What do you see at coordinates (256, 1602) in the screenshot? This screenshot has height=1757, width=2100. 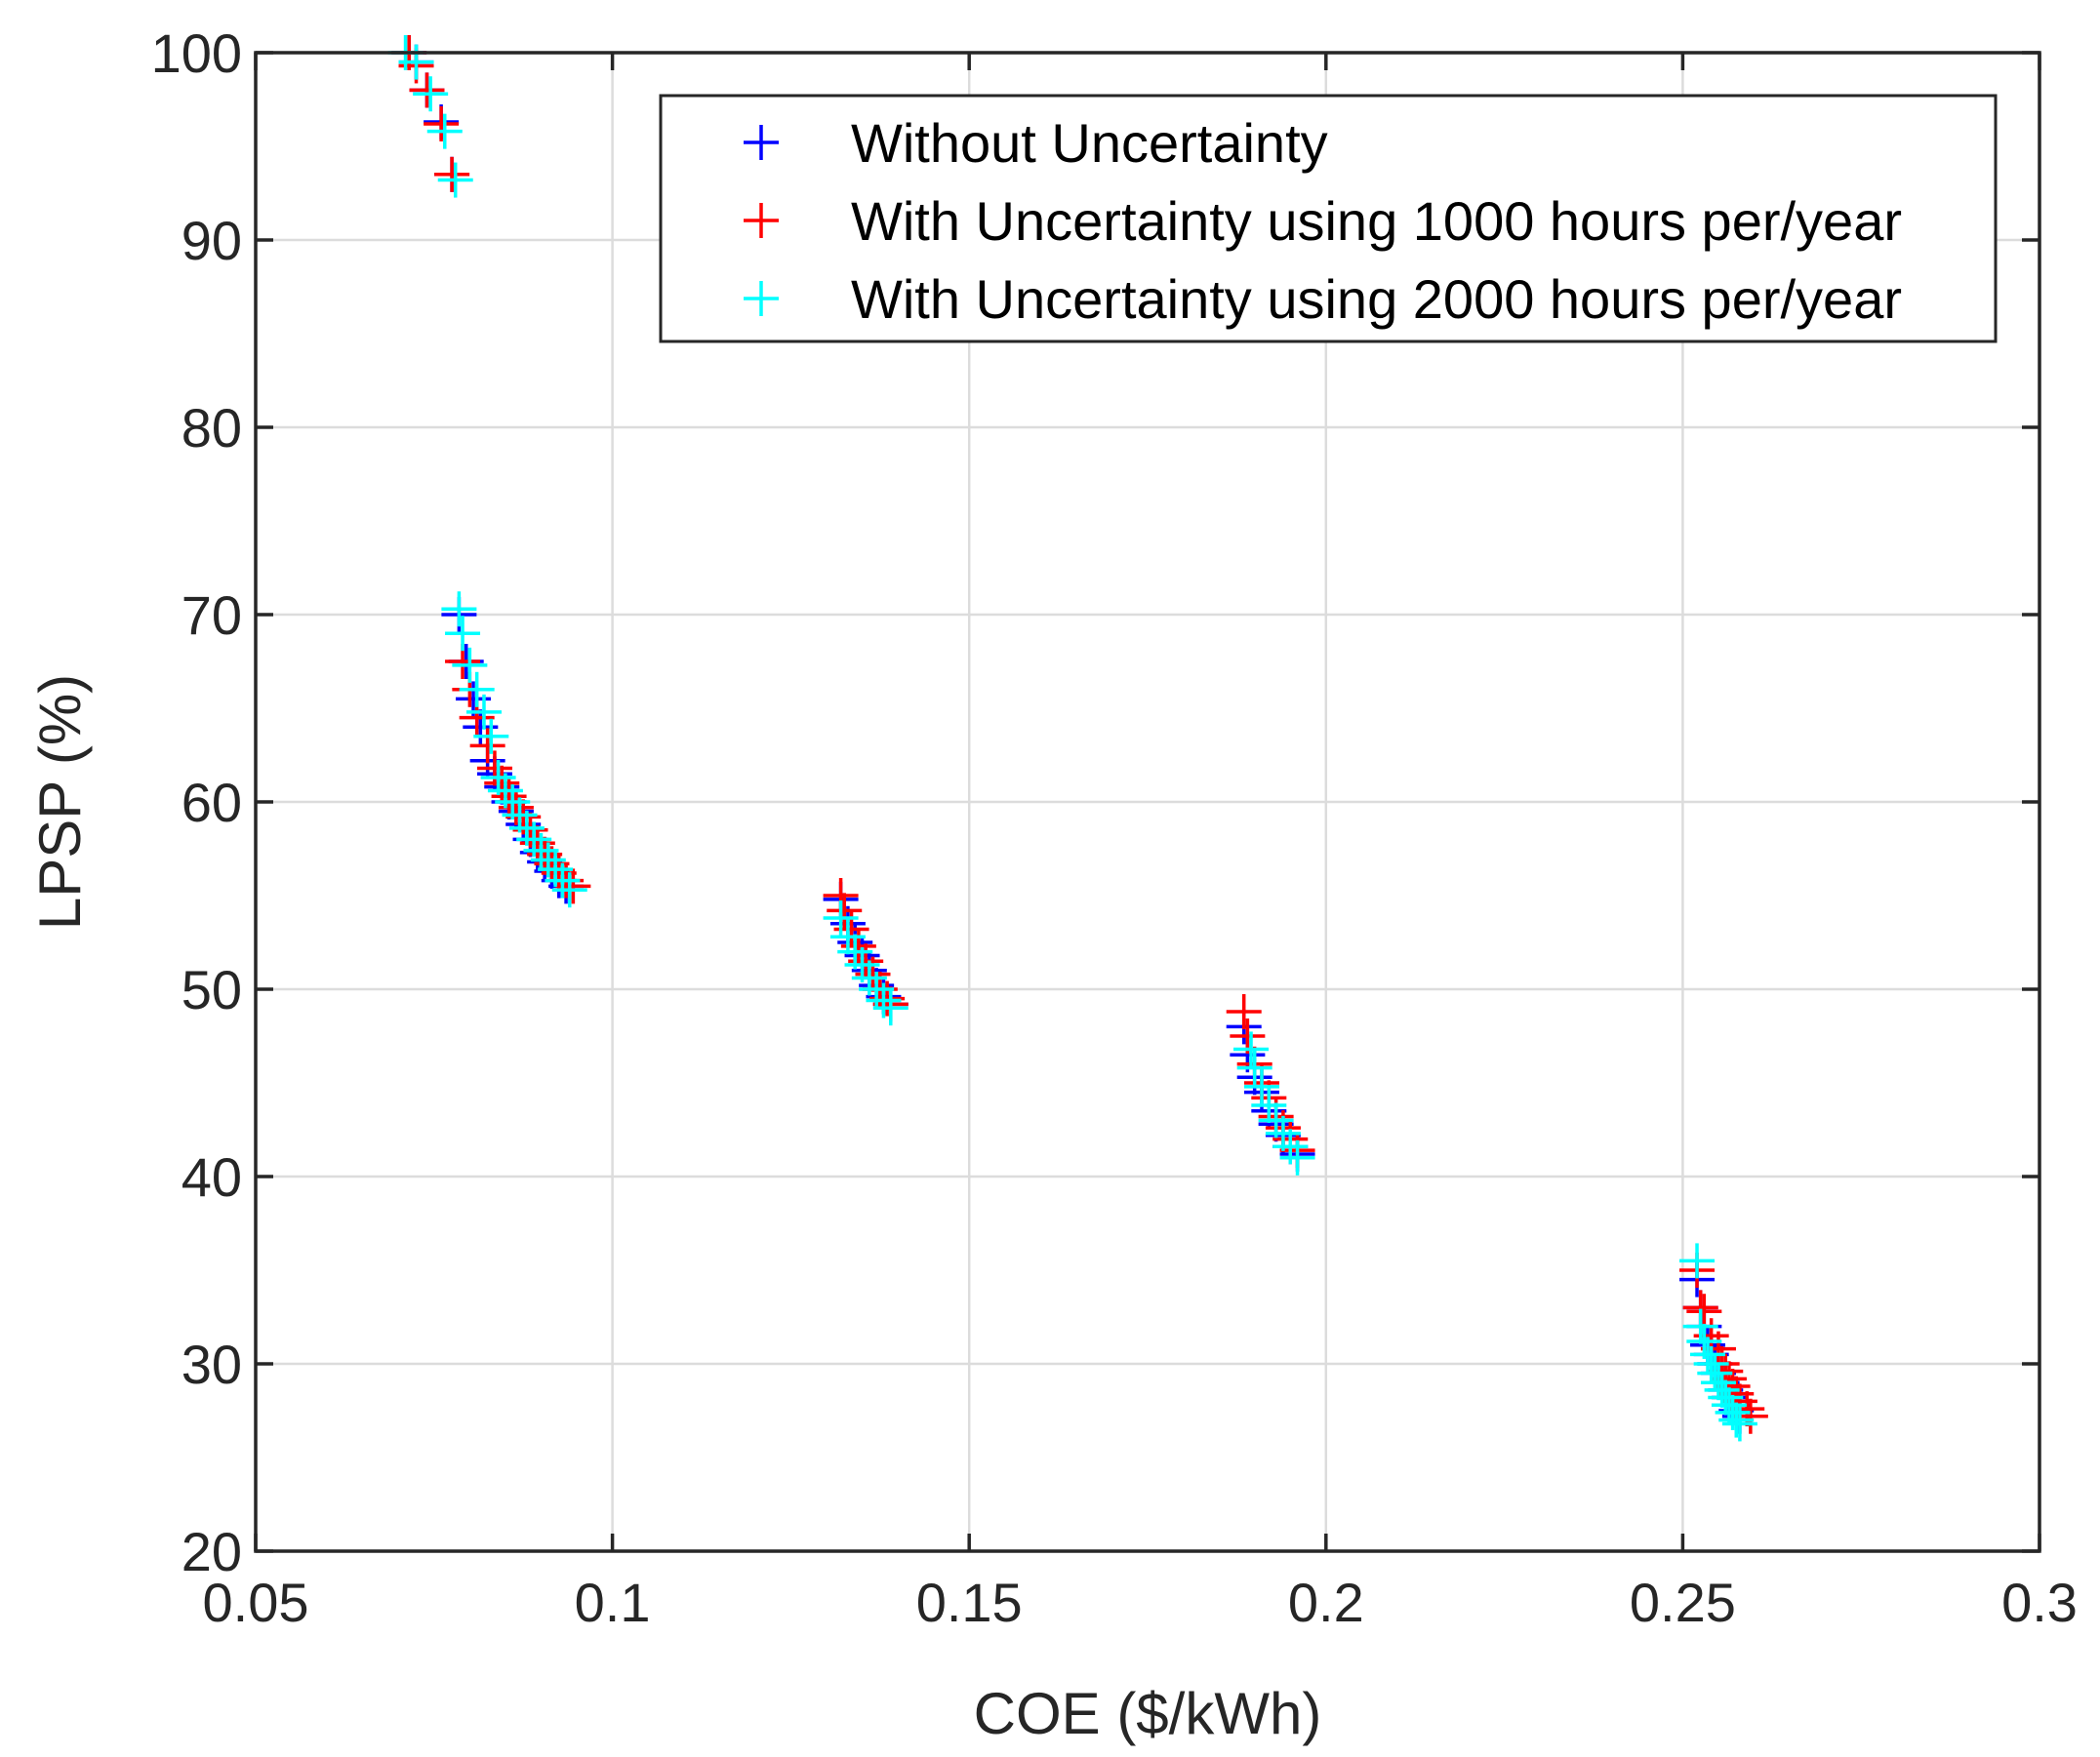 I see `x-tick-label: 0.05` at bounding box center [256, 1602].